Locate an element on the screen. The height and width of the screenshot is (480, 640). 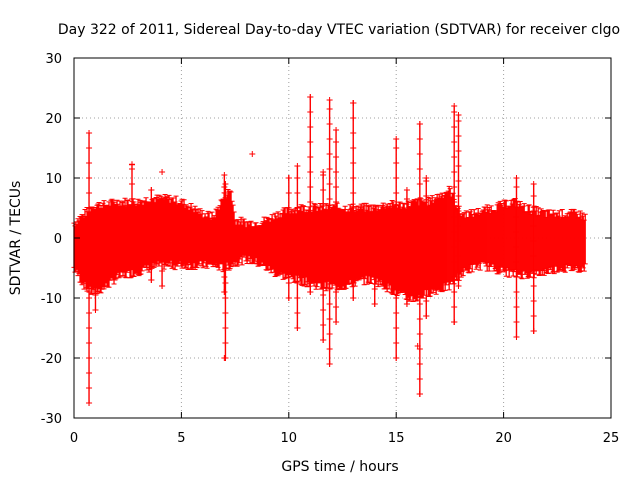
y-axis-label: SDTVAR / TECUs is located at coordinates (16, 238).